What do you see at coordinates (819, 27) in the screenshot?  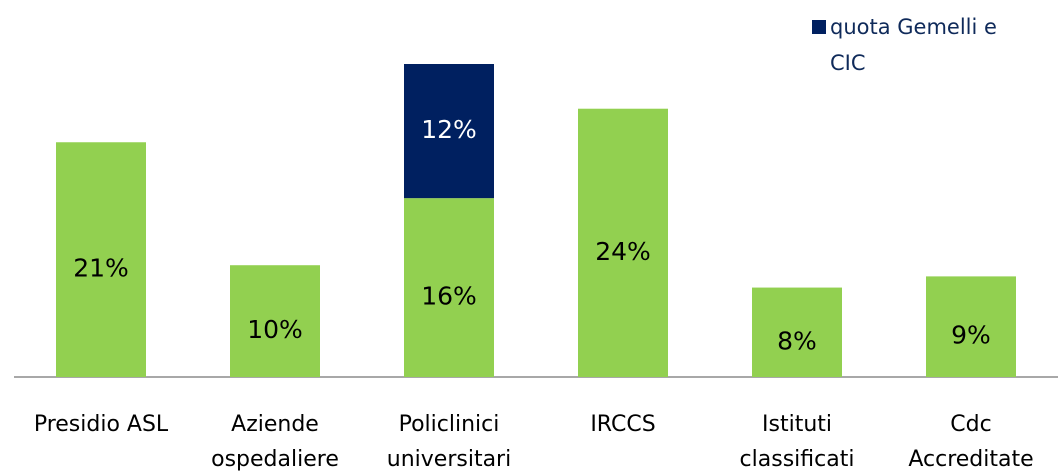 I see `legend-swatch` at bounding box center [819, 27].